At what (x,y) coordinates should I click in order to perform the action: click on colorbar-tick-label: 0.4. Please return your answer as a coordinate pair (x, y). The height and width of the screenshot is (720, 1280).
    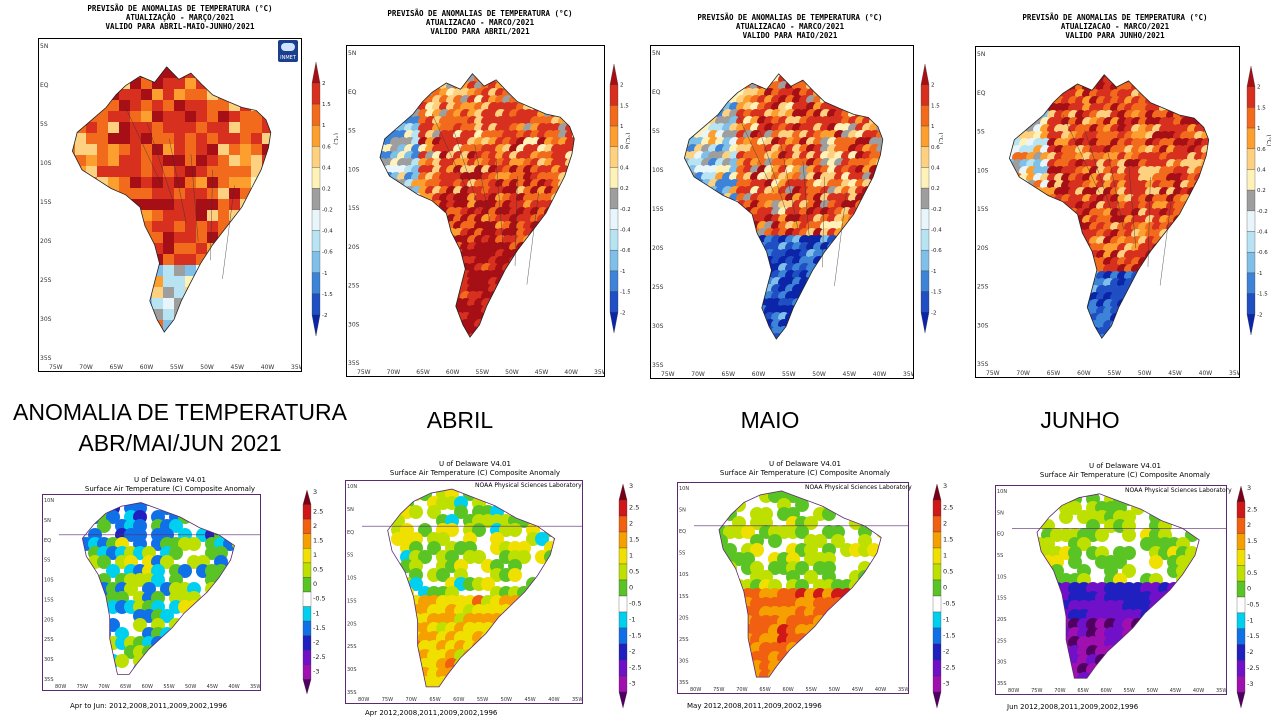
    Looking at the image, I should click on (326, 168).